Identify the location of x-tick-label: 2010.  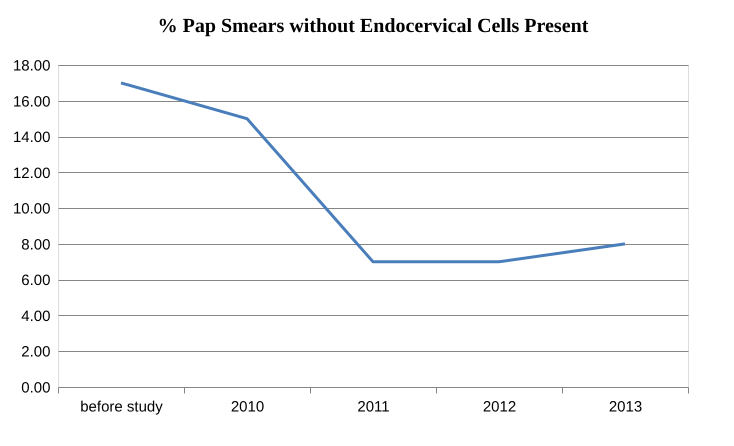
(247, 407).